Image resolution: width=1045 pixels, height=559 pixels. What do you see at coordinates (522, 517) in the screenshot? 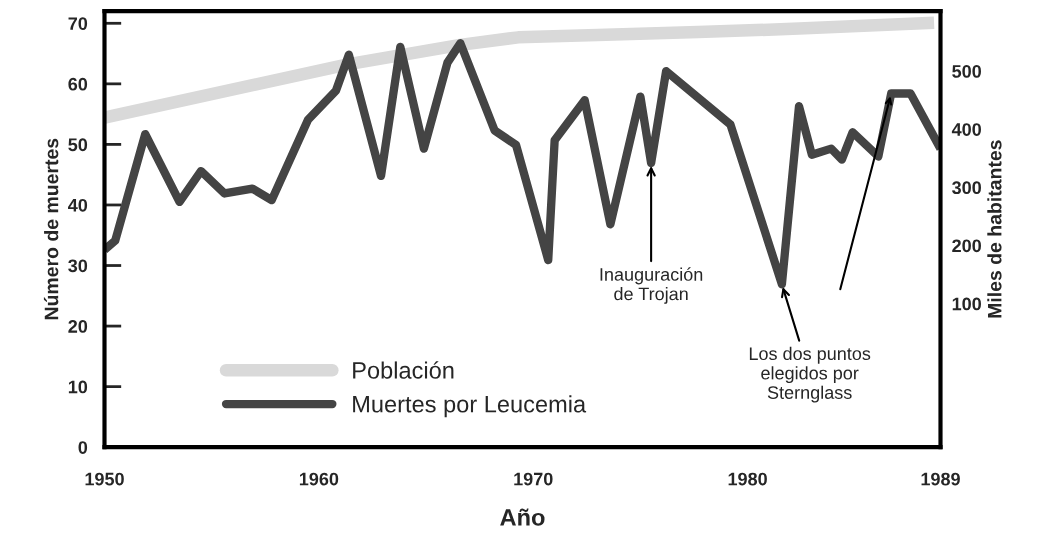
I see `x-axis-title: Año` at bounding box center [522, 517].